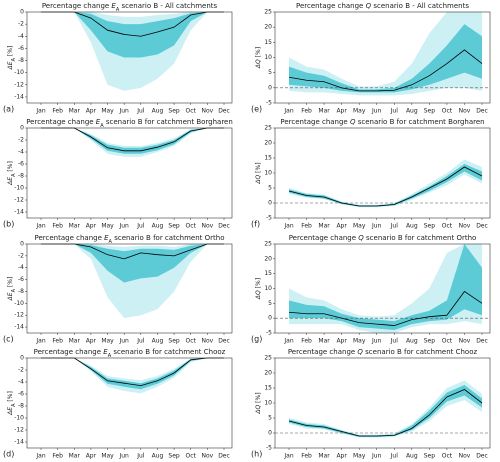  I want to click on panel-label: (d), so click(8, 454).